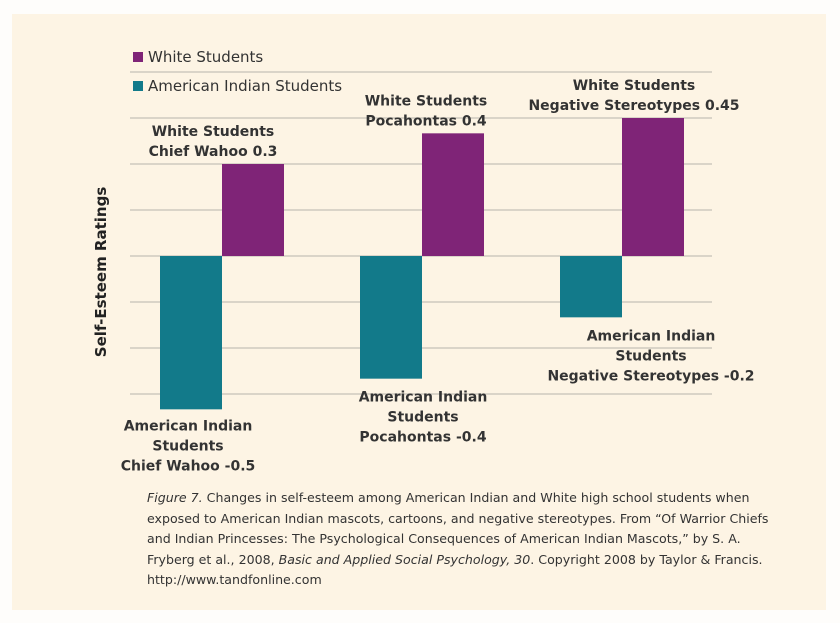 This screenshot has width=840, height=623. What do you see at coordinates (422, 438) in the screenshot?
I see `data-label: Pocahontas -0.4` at bounding box center [422, 438].